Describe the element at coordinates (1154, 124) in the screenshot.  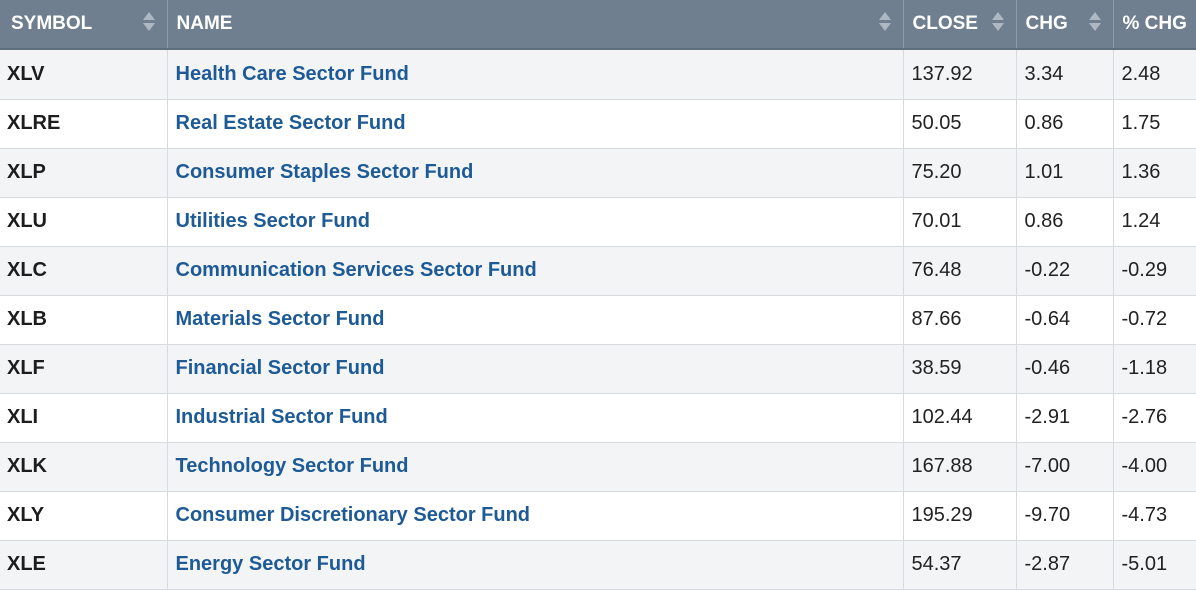
I see `percent-change-cell: 1.75` at that location.